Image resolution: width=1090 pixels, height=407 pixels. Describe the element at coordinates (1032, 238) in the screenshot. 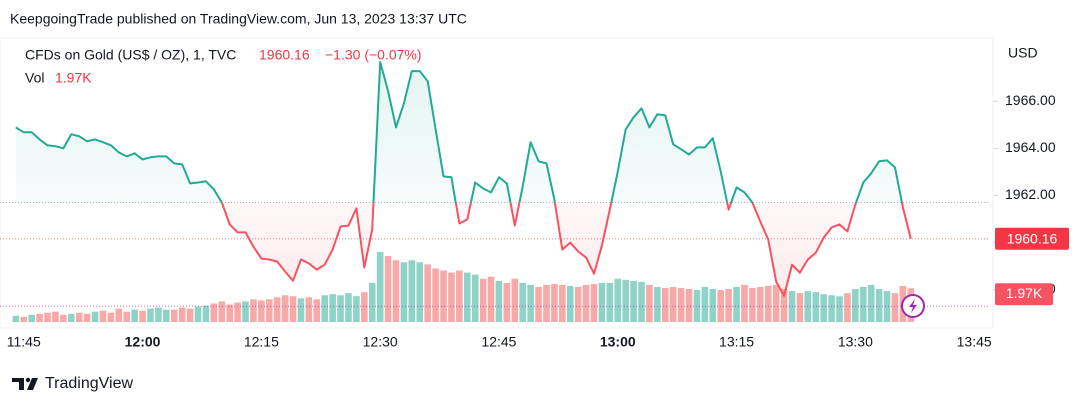

I see `last-price-badge` at that location.